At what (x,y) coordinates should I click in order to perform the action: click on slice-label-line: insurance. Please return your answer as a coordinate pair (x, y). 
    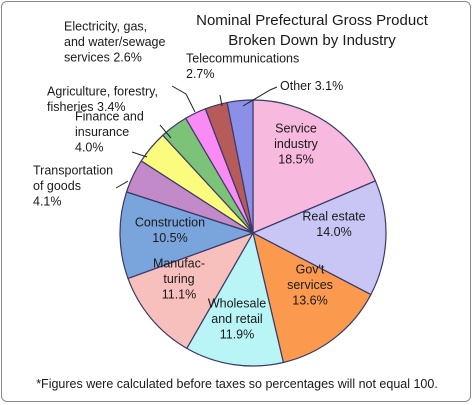
    Looking at the image, I should click on (102, 132).